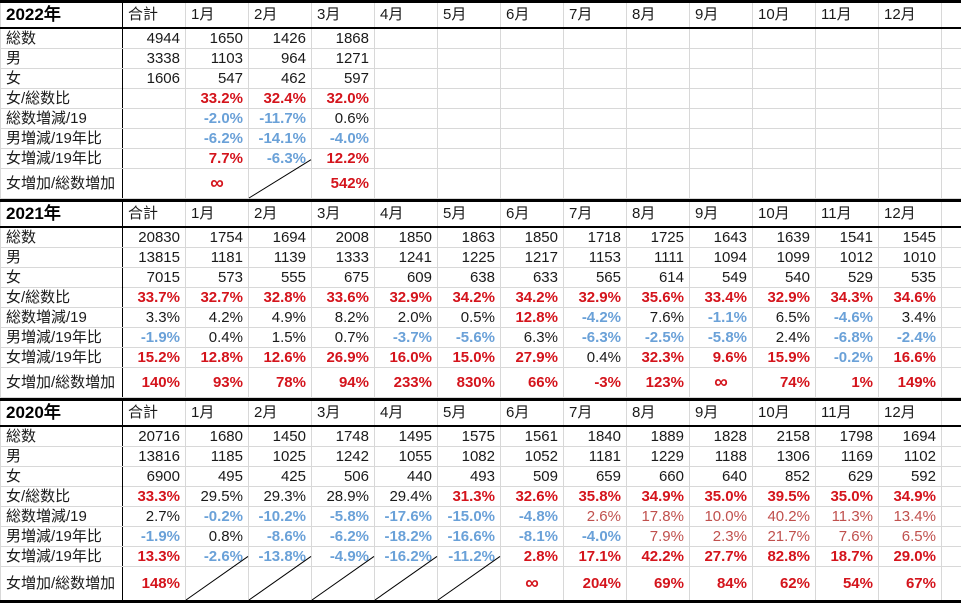 The image size is (961, 606). What do you see at coordinates (343, 436) in the screenshot?
I see `data-cell: 1748` at bounding box center [343, 436].